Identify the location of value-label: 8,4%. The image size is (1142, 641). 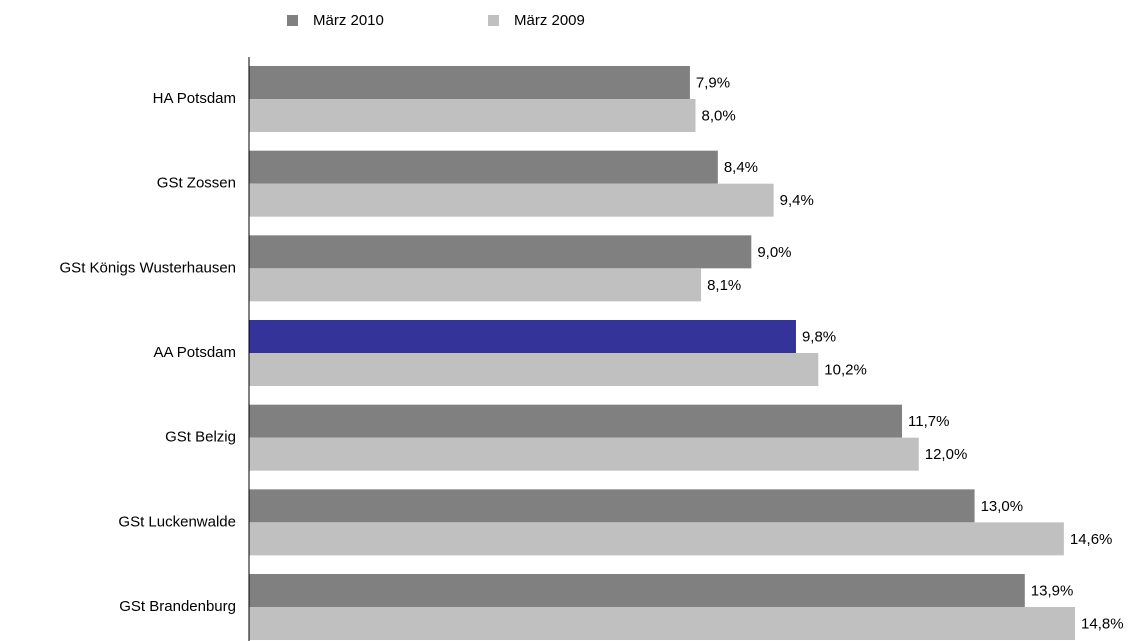
(741, 167).